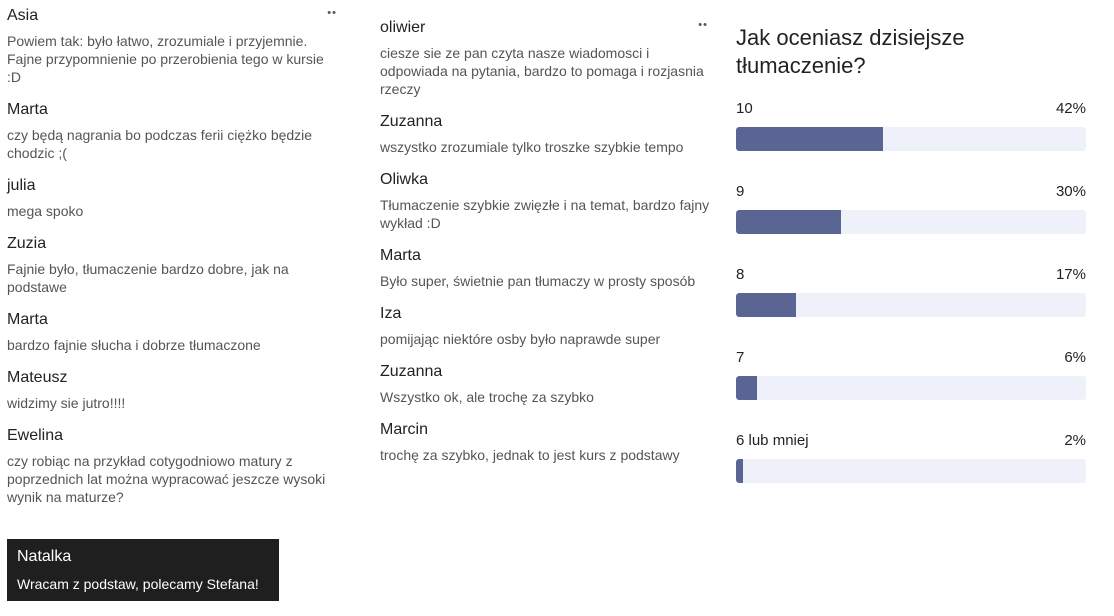  Describe the element at coordinates (1070, 108) in the screenshot. I see `poll-option-percent: 42%` at that location.